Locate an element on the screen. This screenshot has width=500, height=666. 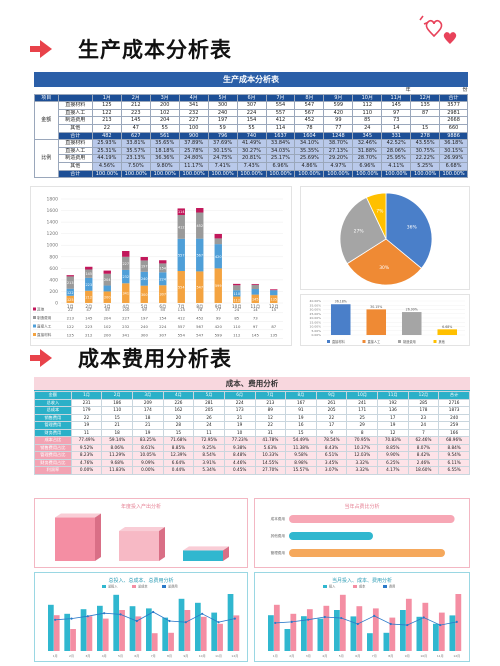
value-cell: 17 is located at coordinates (393, 417).